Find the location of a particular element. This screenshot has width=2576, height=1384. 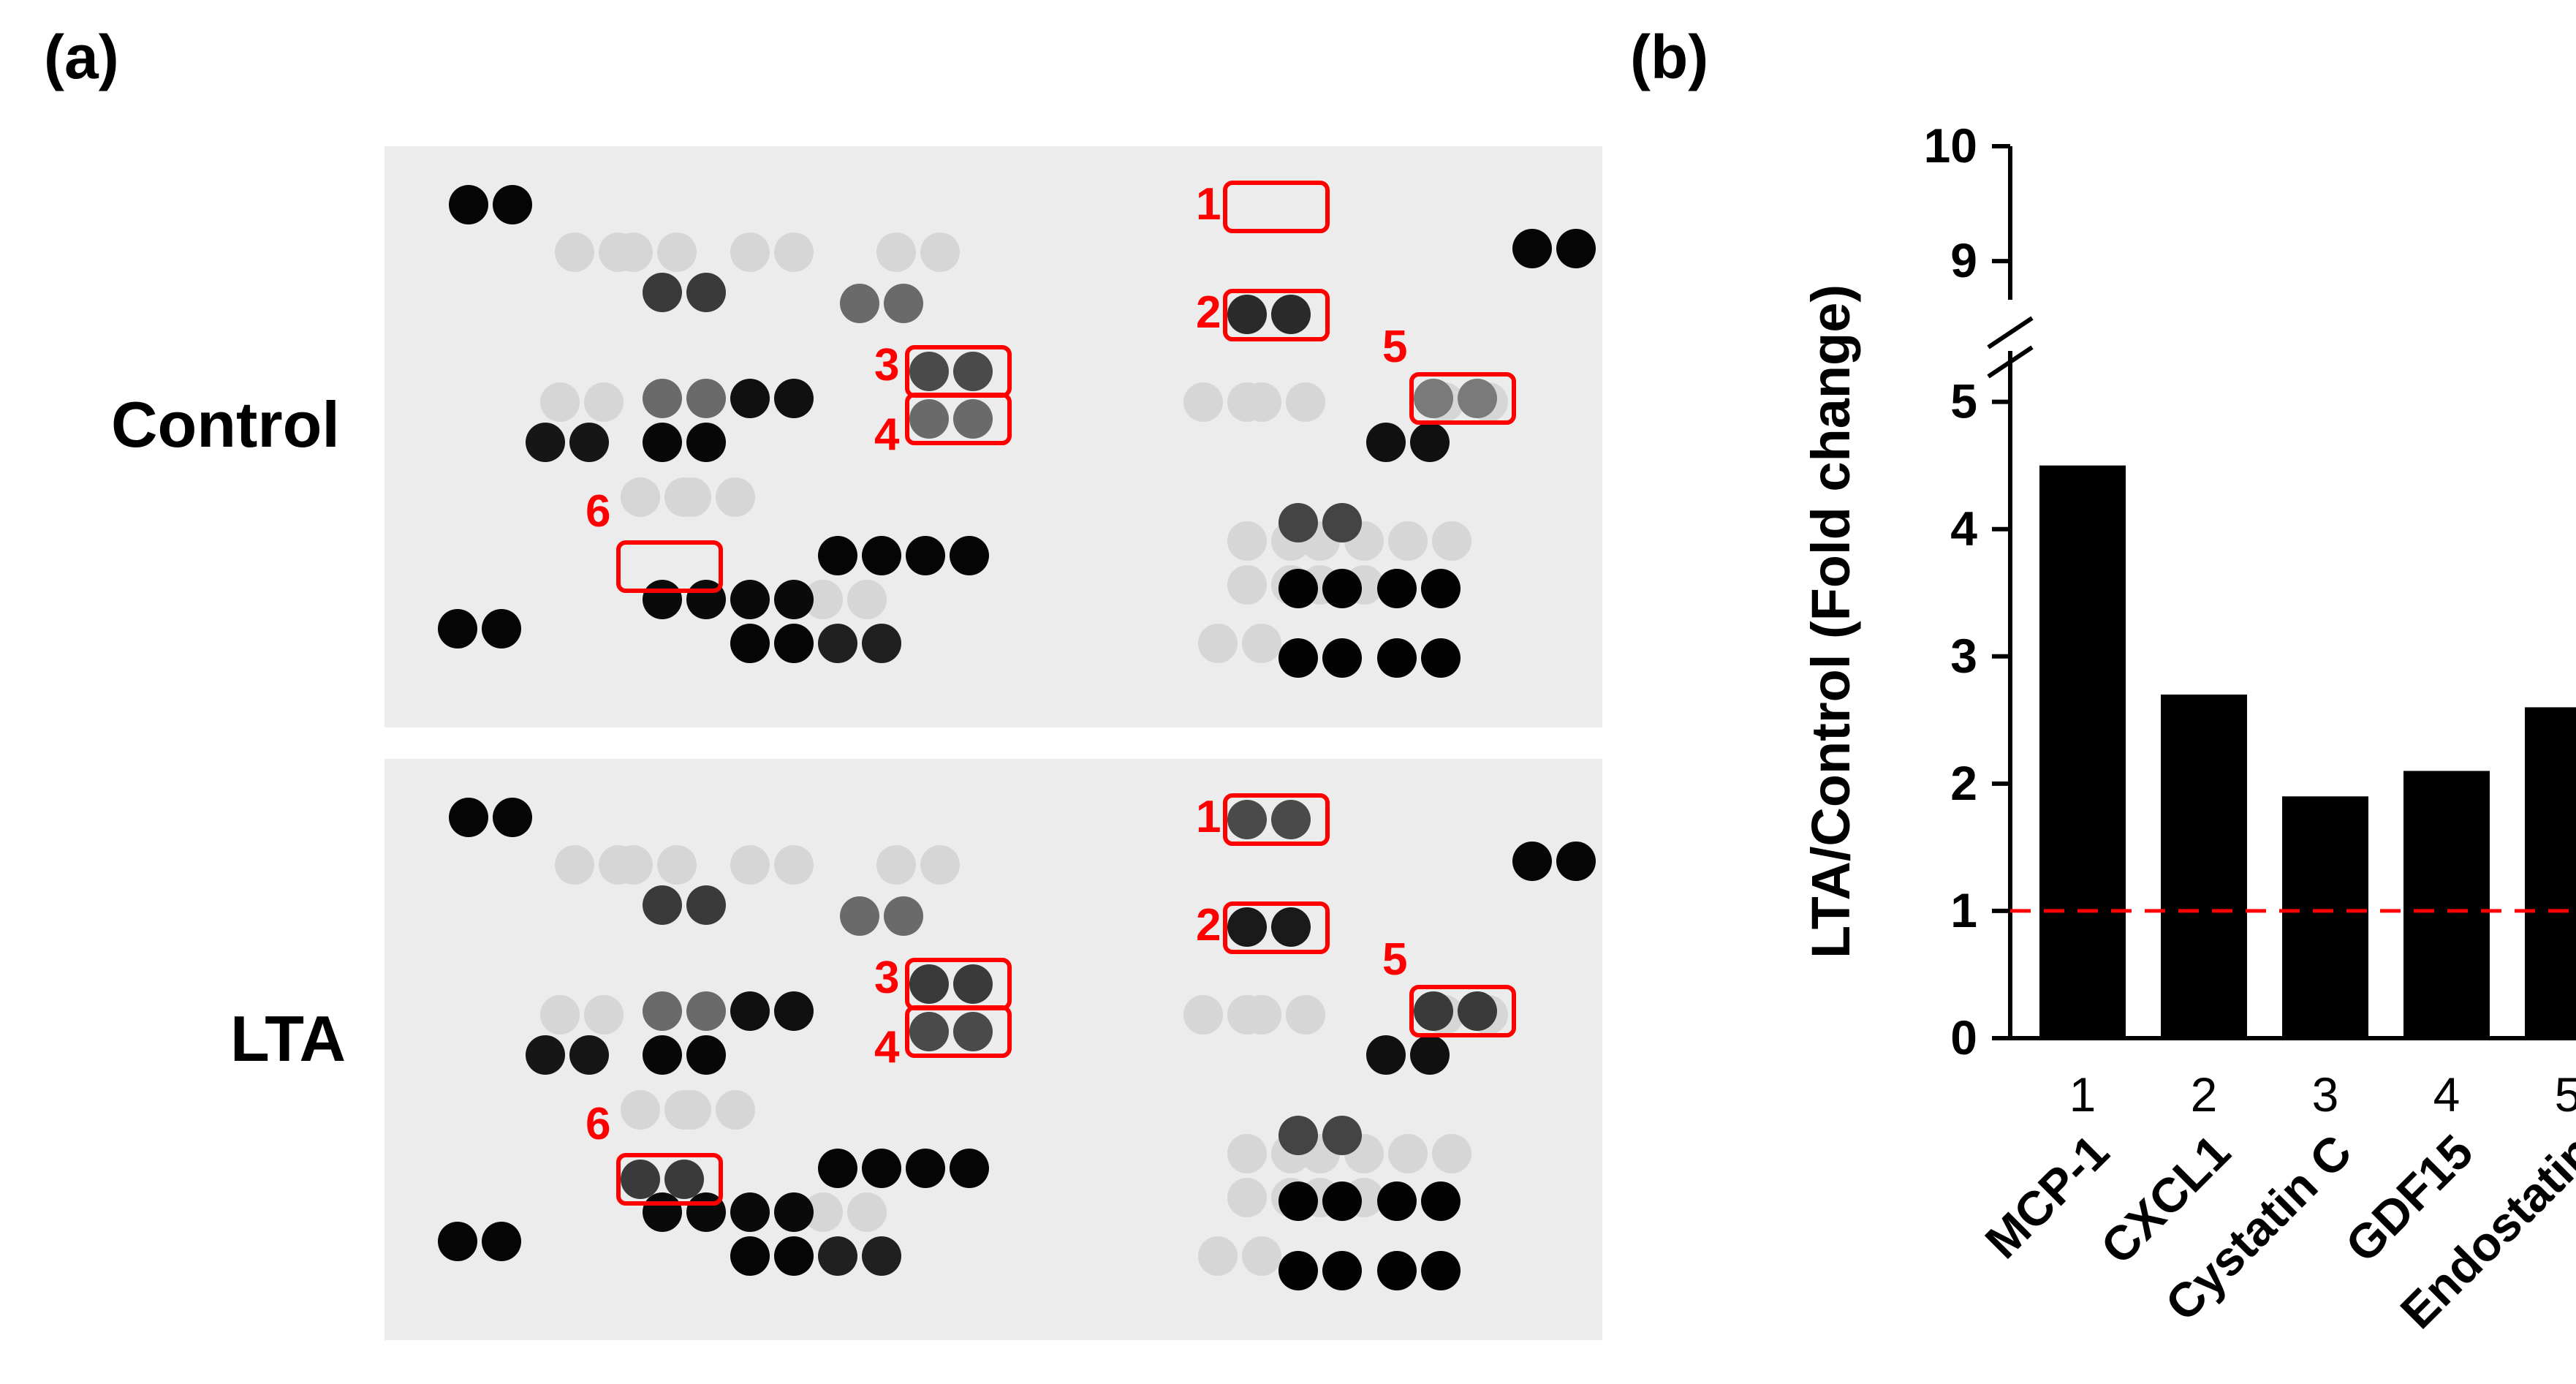

bar is located at coordinates (2550, 872).